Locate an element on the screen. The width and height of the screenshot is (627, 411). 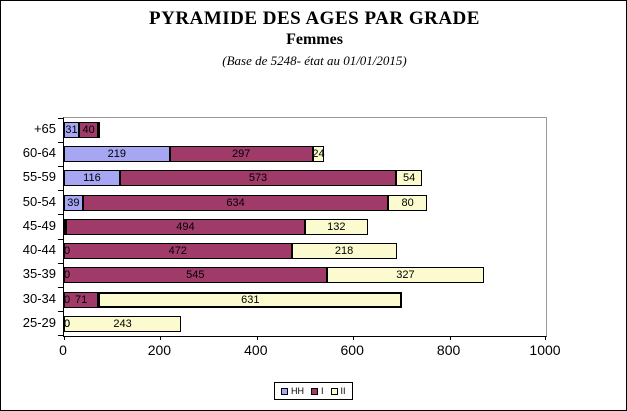
bar-value-label: 132 is located at coordinates (336, 226).